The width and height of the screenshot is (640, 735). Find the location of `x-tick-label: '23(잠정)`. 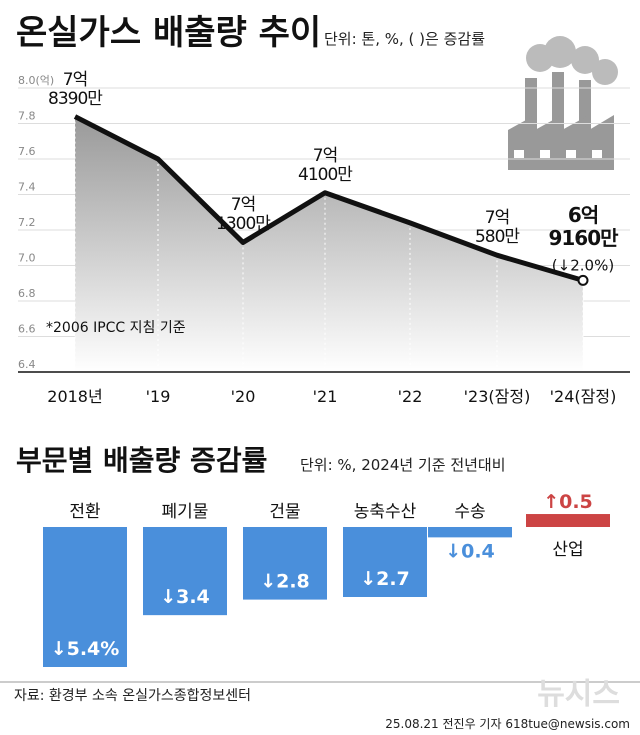

x-tick-label: '23(잠정) is located at coordinates (497, 396).